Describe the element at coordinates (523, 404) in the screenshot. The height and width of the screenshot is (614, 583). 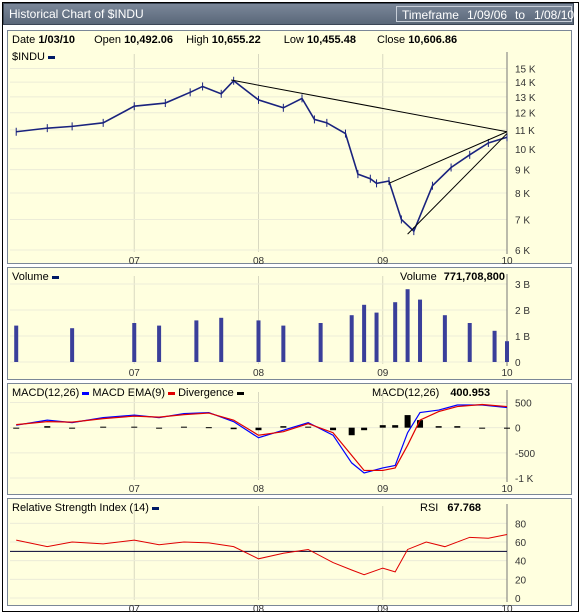
I see `y-tick-label: 500` at that location.